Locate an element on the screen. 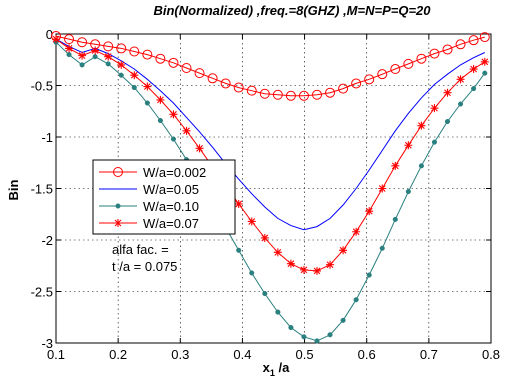  legend-label: W/a=0.07 is located at coordinates (171, 223).